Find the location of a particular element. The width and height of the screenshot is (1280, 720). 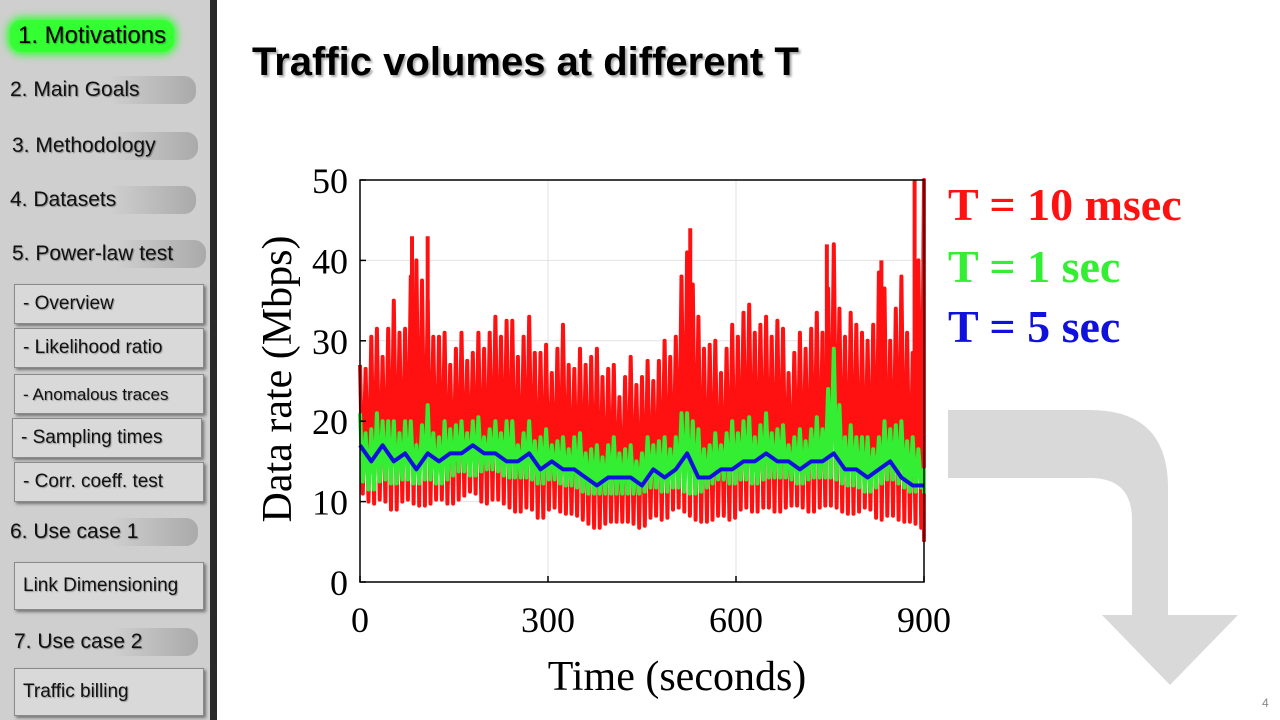

x-axis-label: Time (seconds) is located at coordinates (677, 677).